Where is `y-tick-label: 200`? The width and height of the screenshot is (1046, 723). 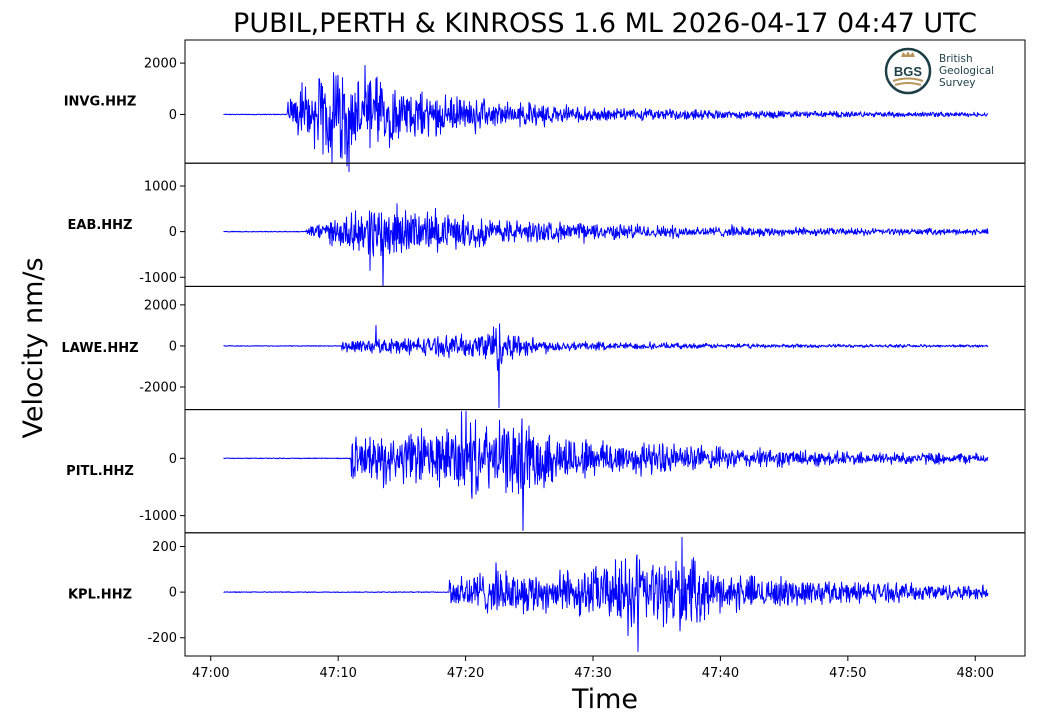
y-tick-label: 200 is located at coordinates (164, 547).